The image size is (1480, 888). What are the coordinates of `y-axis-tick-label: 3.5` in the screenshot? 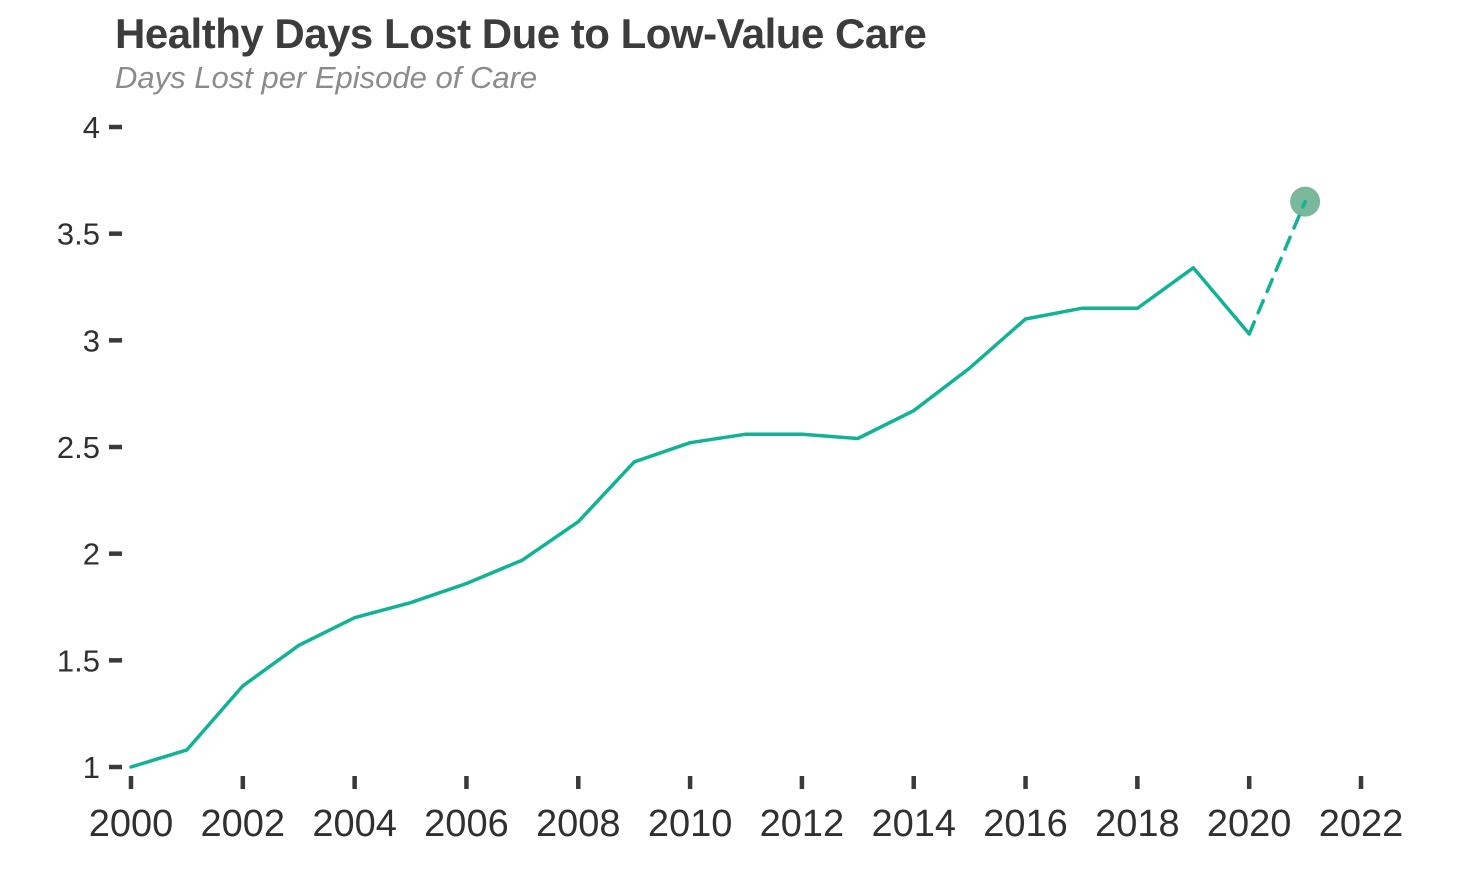 It's located at (78, 234).